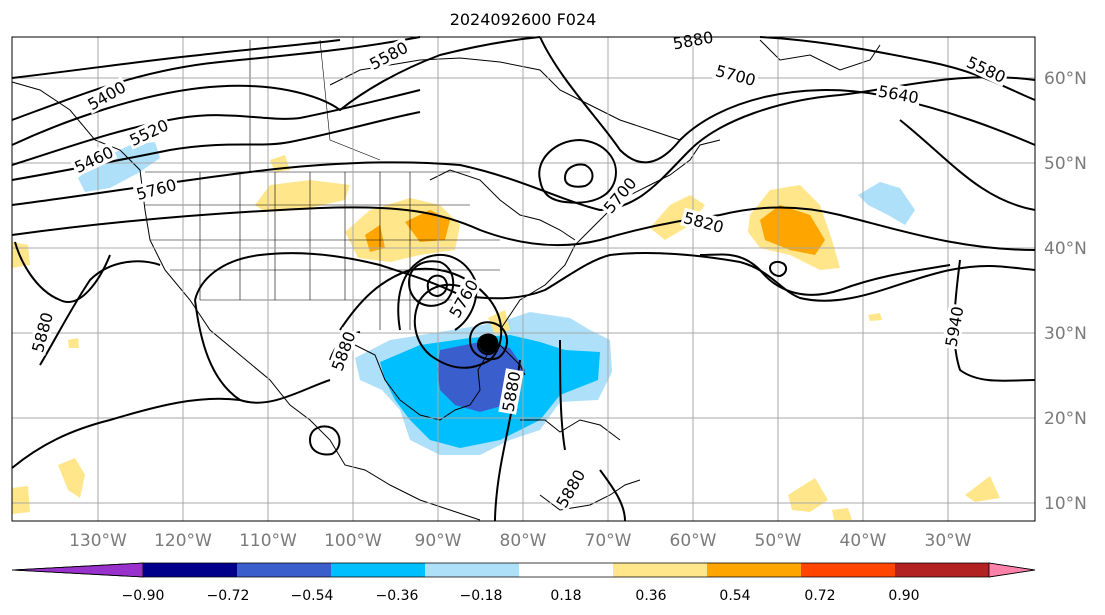 The height and width of the screenshot is (615, 1105). Describe the element at coordinates (886, 203) in the screenshot. I see `neg-area-atlantic` at that location.